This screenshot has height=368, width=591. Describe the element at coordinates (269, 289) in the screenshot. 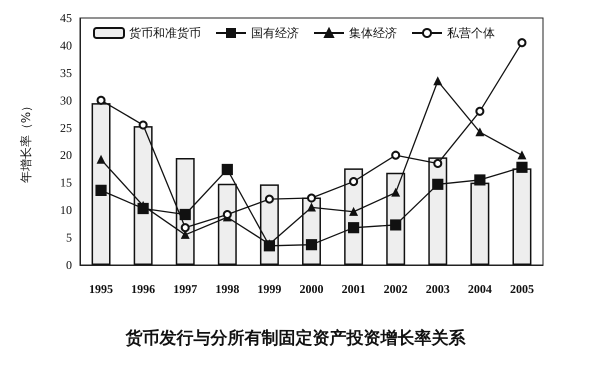

I see `x-tick-label: 1999` at that location.